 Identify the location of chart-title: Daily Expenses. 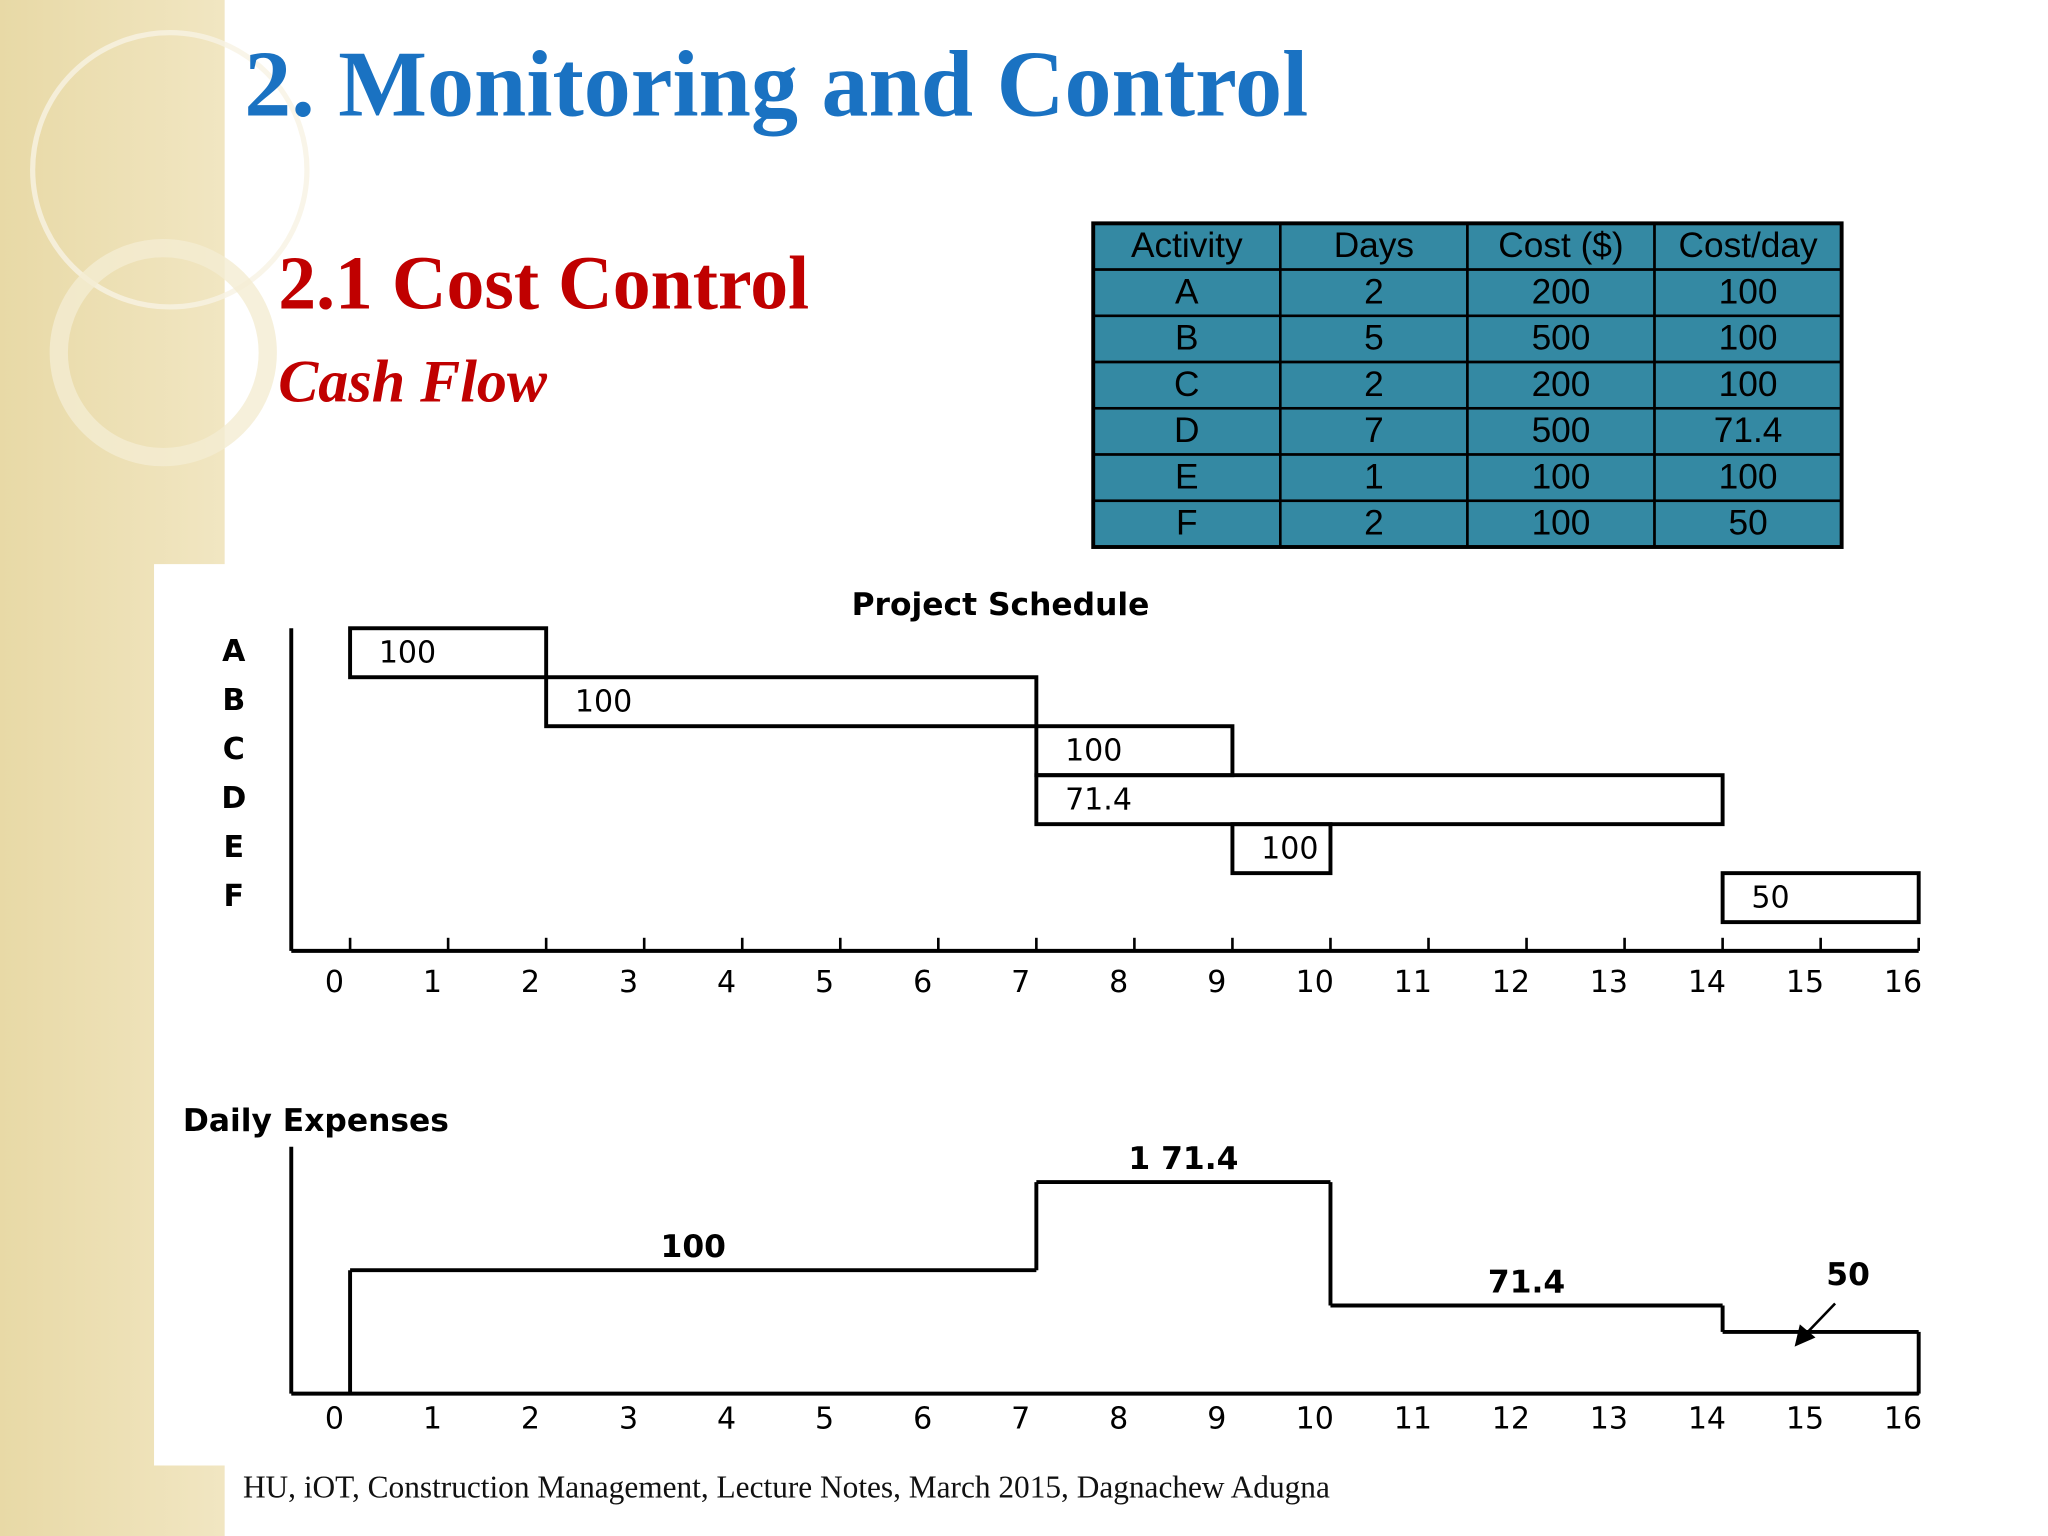
(316, 1121).